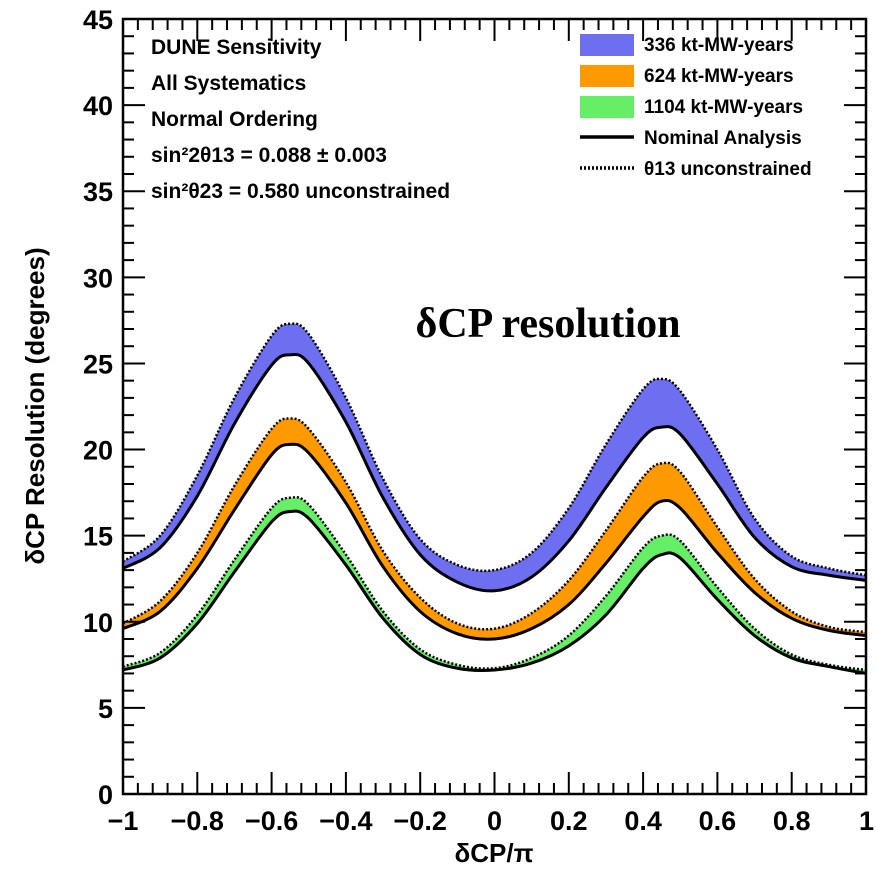 Image resolution: width=877 pixels, height=877 pixels. Describe the element at coordinates (494, 821) in the screenshot. I see `x-tick-label: 0` at that location.